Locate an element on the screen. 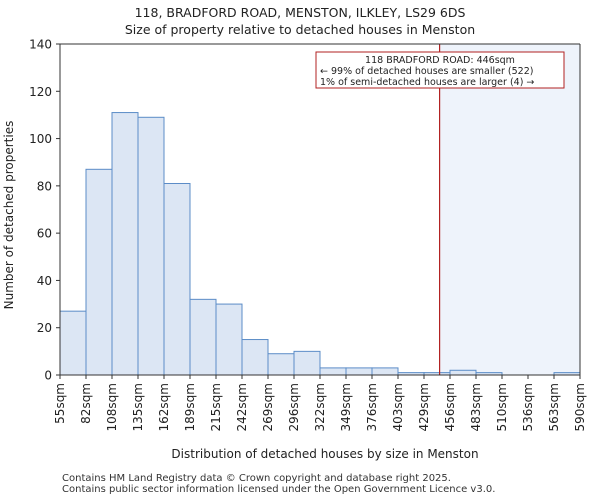 The image size is (600, 500). x-tick-label: 590sqm is located at coordinates (580, 407).